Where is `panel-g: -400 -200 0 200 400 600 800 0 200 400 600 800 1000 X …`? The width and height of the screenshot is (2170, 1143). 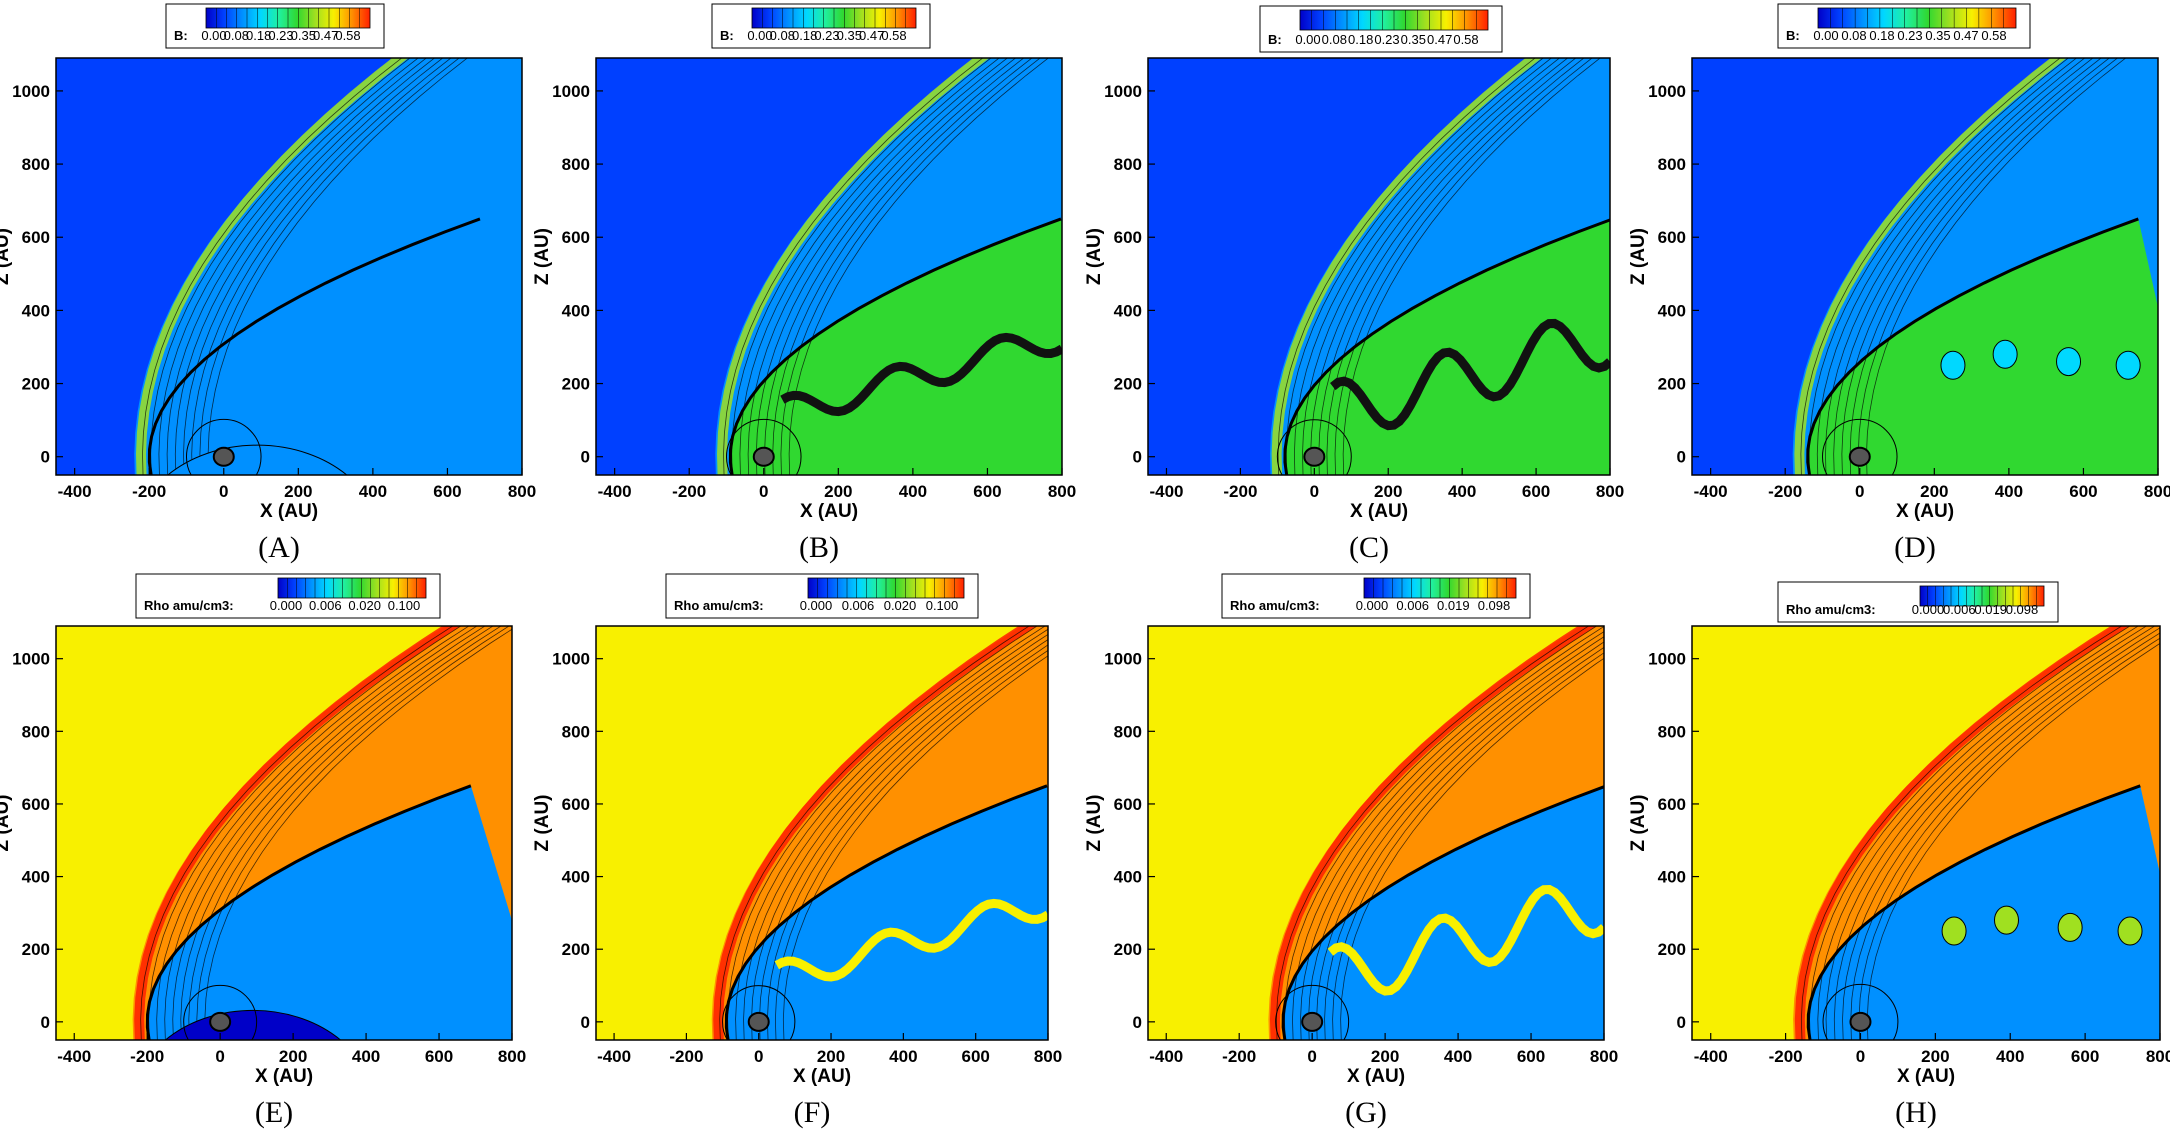 panel-g: -400 -200 0 200 400 600 800 0 200 400 600 800 1000 X … is located at coordinates (1351, 851).